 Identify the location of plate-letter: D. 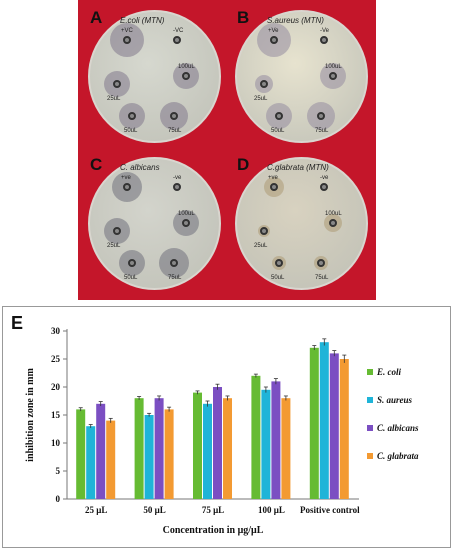
(243, 164).